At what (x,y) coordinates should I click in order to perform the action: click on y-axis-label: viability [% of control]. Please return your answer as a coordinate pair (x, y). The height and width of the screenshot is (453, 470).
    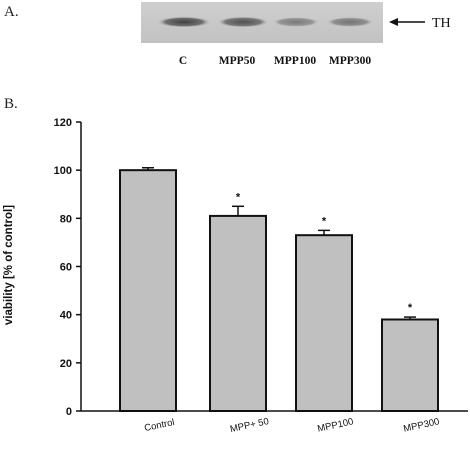
    Looking at the image, I should click on (9, 265).